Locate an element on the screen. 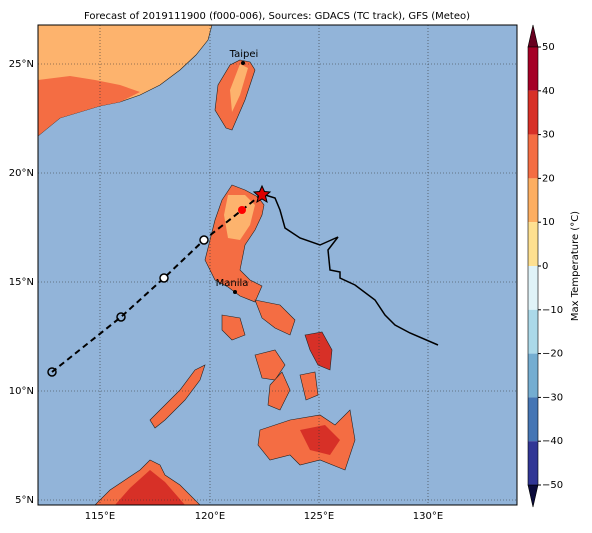 The height and width of the screenshot is (533, 592). china-warm is located at coordinates (89, 106).